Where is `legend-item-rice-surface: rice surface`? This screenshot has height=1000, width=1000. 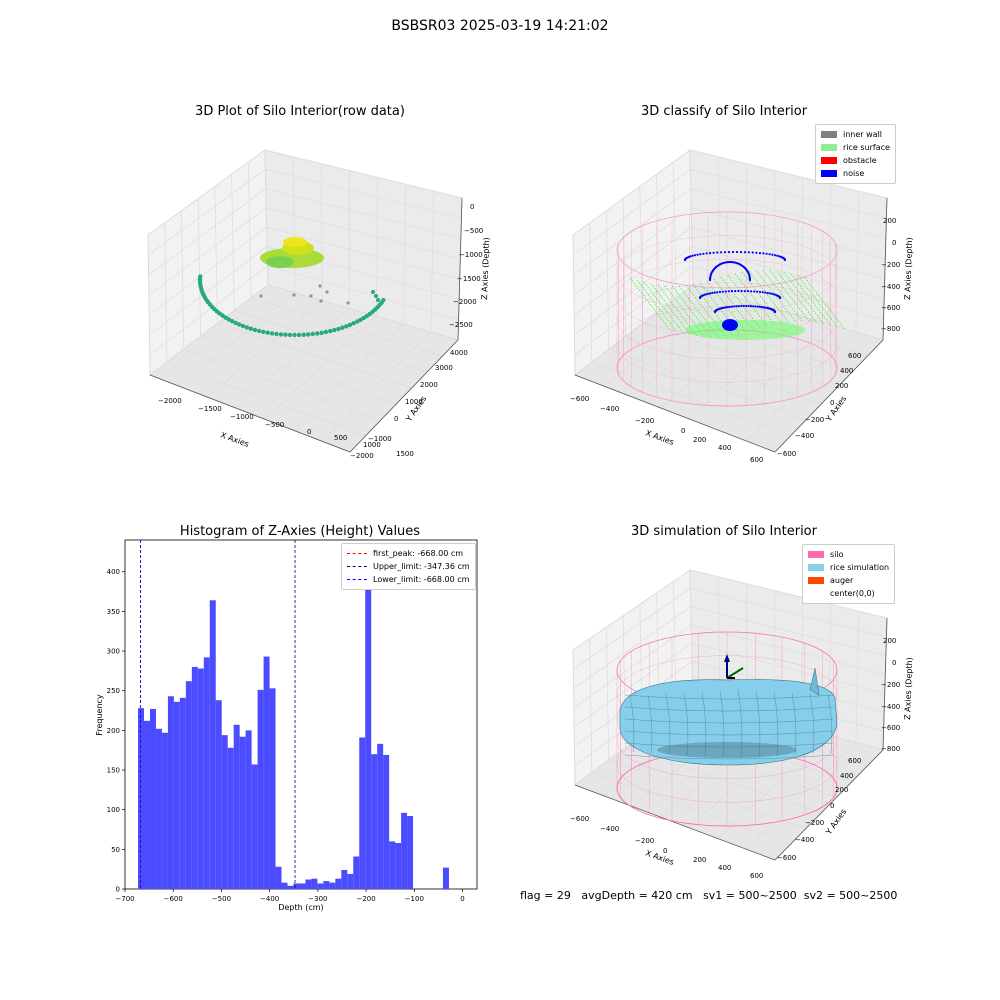
legend-item-rice-surface: rice surface is located at coordinates (855, 147).